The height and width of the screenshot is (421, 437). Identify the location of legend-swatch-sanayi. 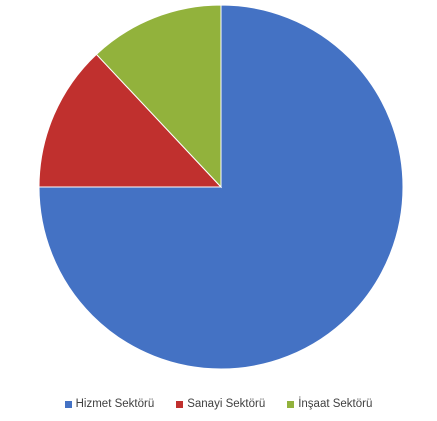
(180, 404).